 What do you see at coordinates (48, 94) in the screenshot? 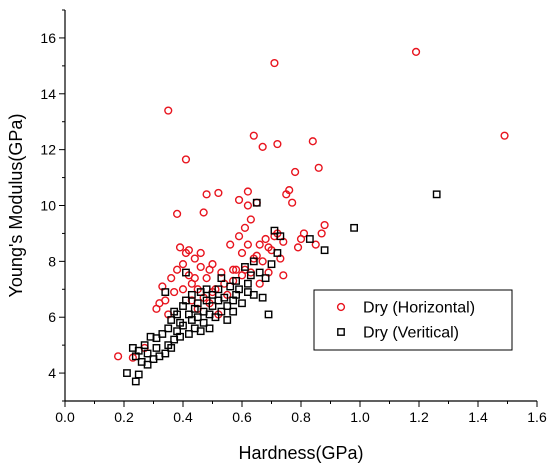
I see `y-tick-label: 14` at bounding box center [48, 94].